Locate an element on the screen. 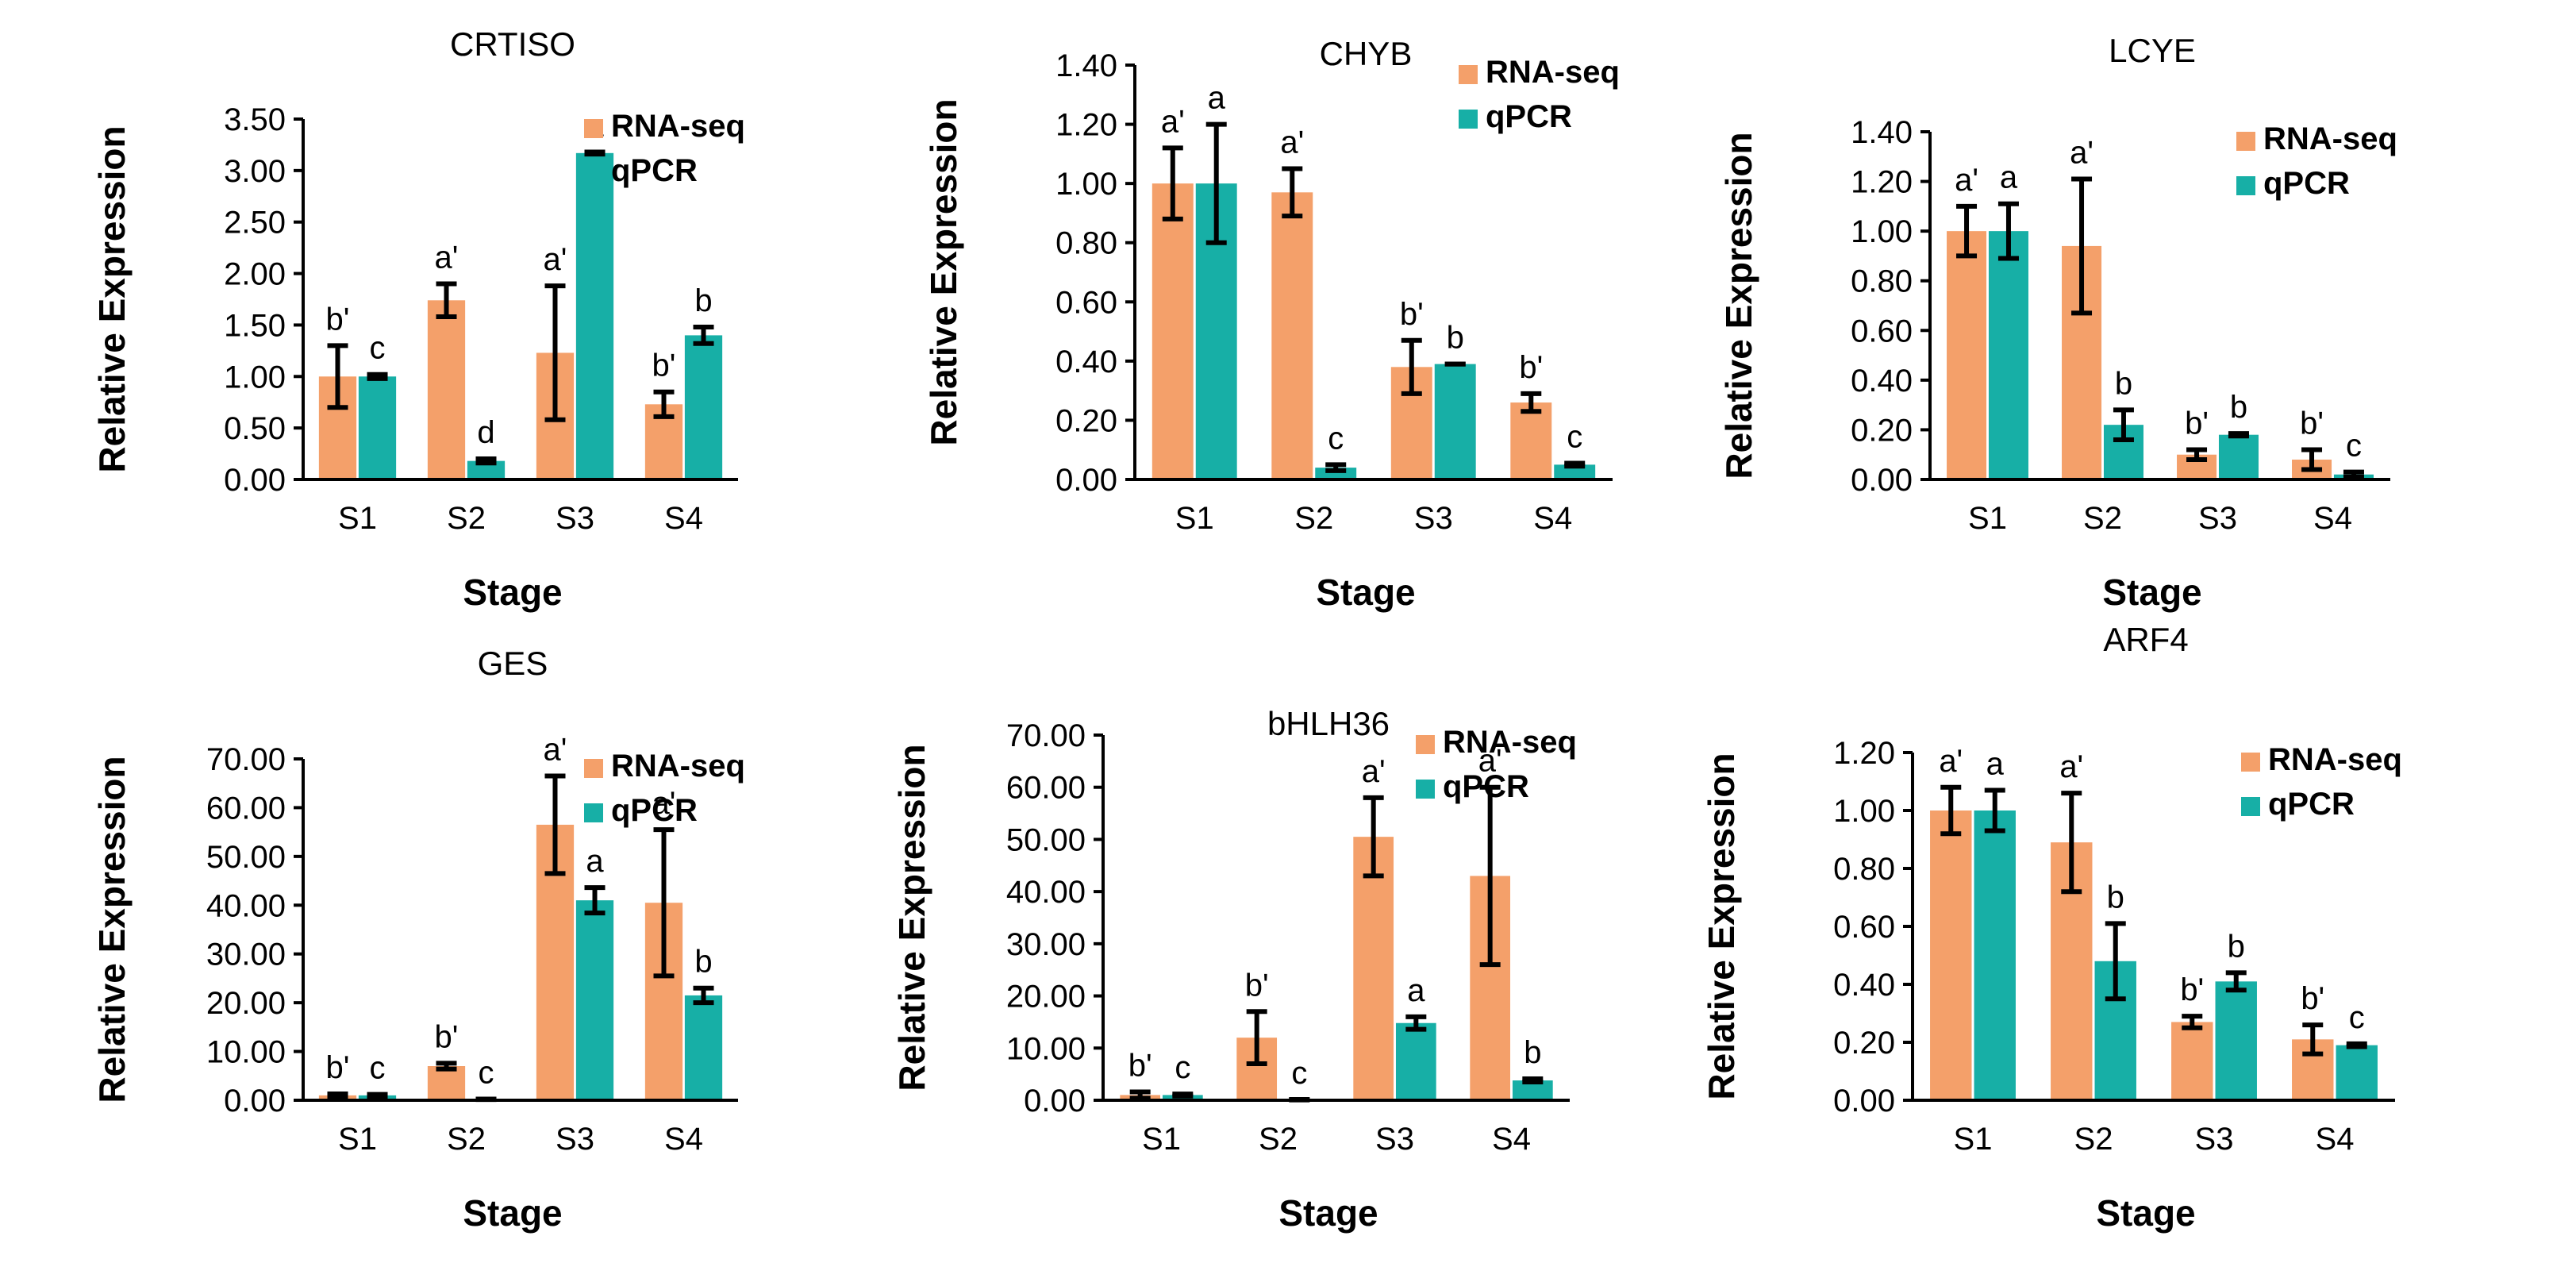 This screenshot has width=2576, height=1286. chart-title: CRTISO is located at coordinates (512, 44).